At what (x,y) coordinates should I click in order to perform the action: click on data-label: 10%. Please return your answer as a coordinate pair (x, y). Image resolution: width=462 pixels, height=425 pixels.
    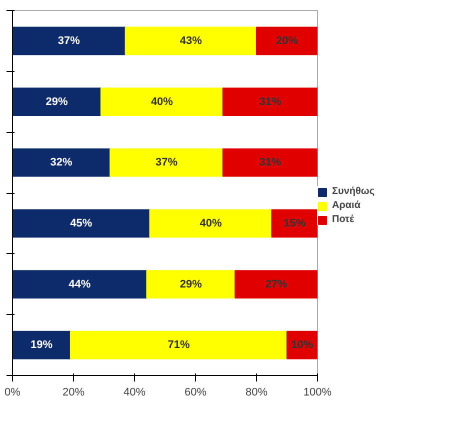
    Looking at the image, I should click on (302, 345).